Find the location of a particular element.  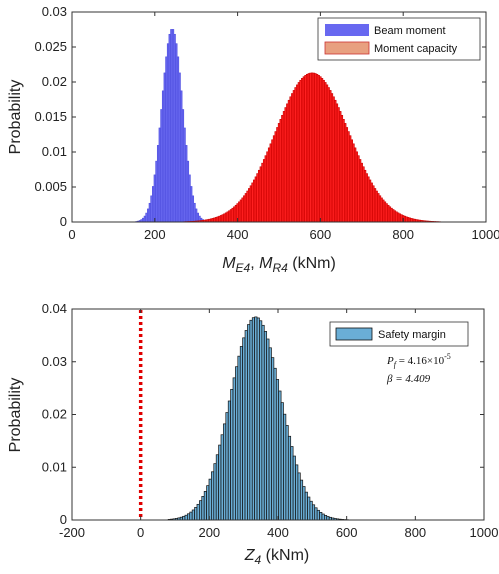

pf-symbol: P is located at coordinates (390, 361).